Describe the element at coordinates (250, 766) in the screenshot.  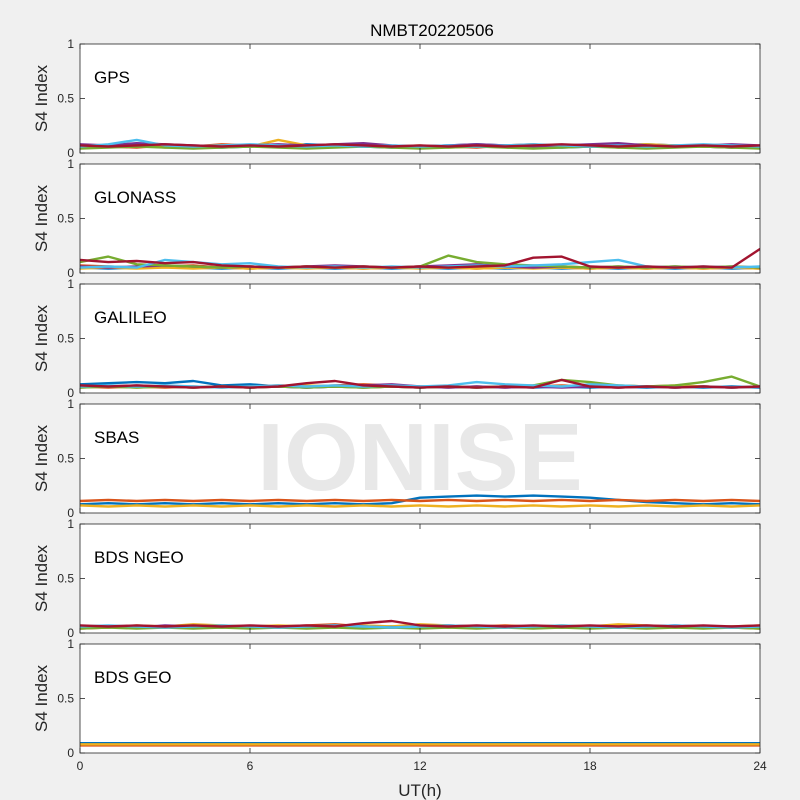
I see `x-tick-label: 6` at that location.